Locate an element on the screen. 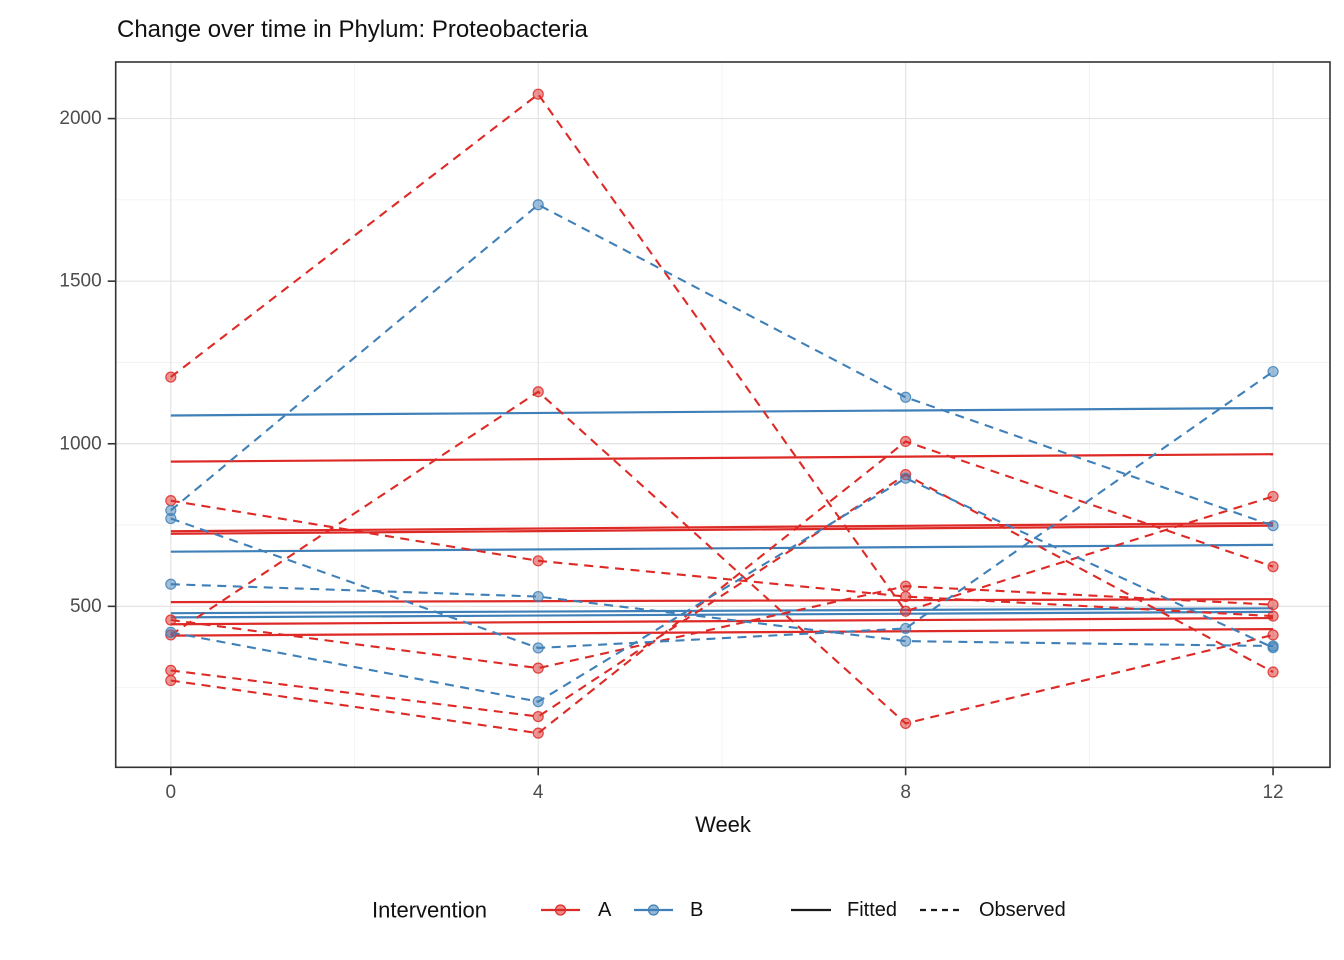 The width and height of the screenshot is (1344, 960). legend-key-a-point is located at coordinates (560, 910).